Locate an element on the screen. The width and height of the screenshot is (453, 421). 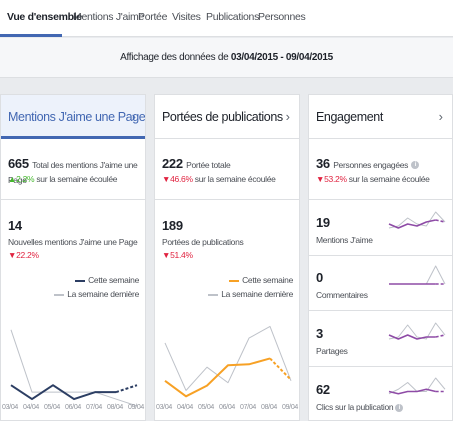
likes-series-this-line-partial is located at coordinates (126, 389).